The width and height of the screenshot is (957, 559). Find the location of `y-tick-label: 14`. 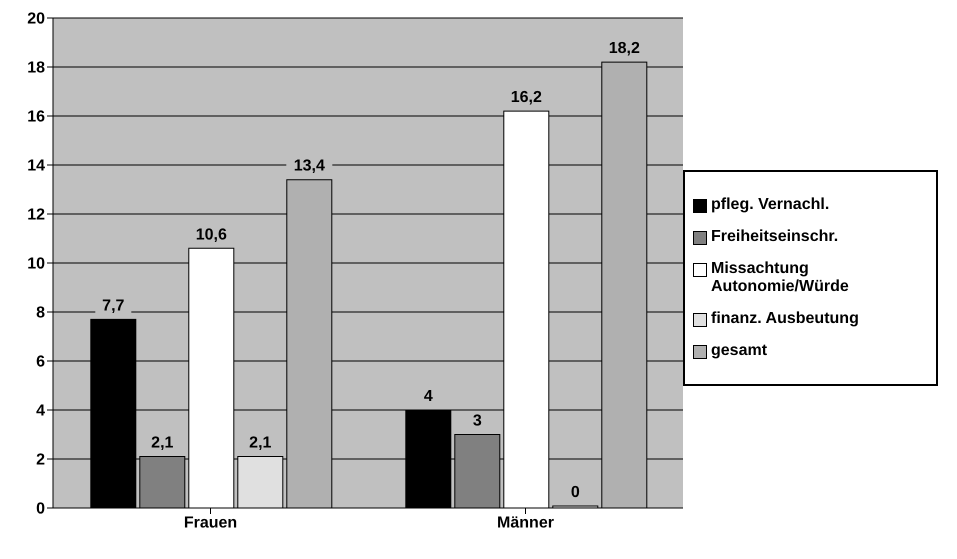

y-tick-label: 14 is located at coordinates (36, 166).